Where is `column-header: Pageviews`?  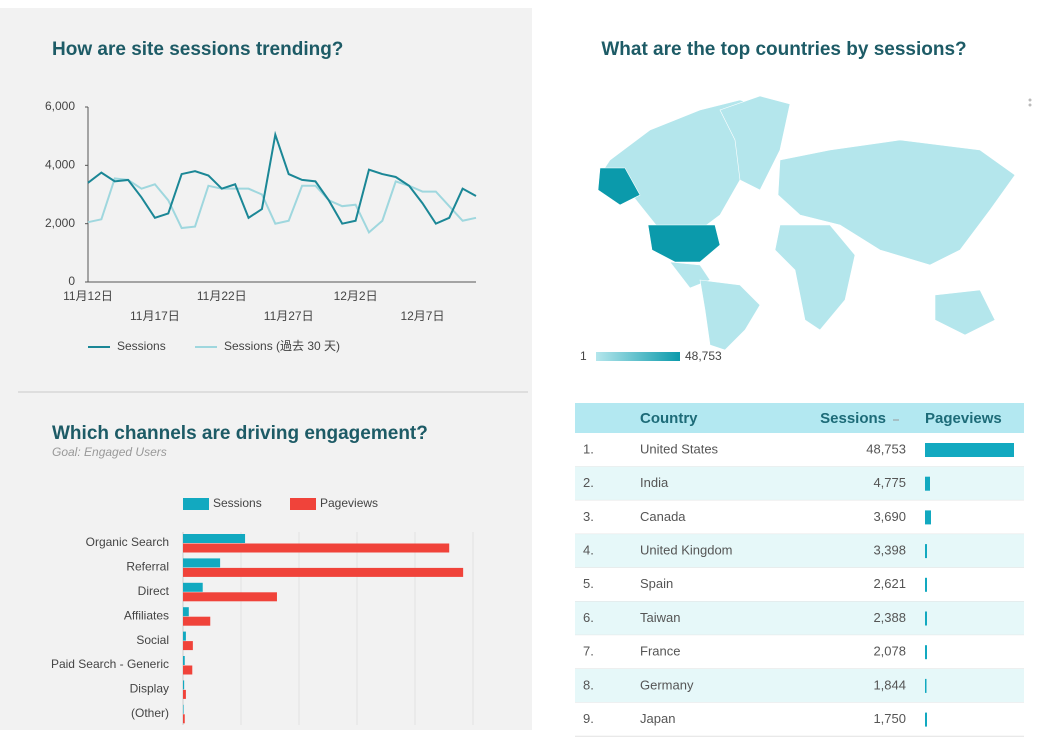 column-header: Pageviews is located at coordinates (963, 418).